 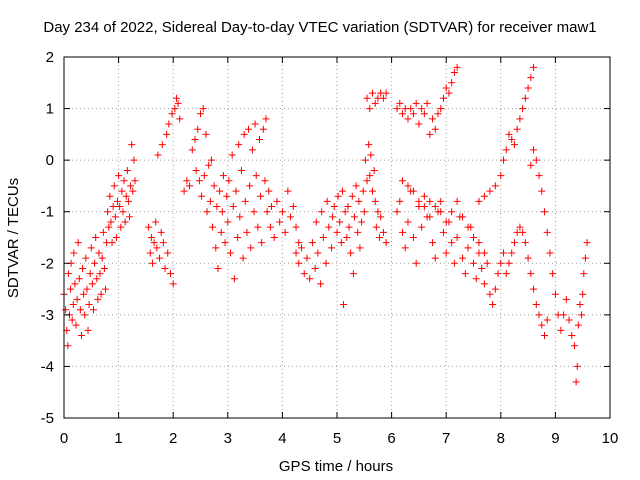 What do you see at coordinates (64, 438) in the screenshot?
I see `x-tick-label: 0` at bounding box center [64, 438].